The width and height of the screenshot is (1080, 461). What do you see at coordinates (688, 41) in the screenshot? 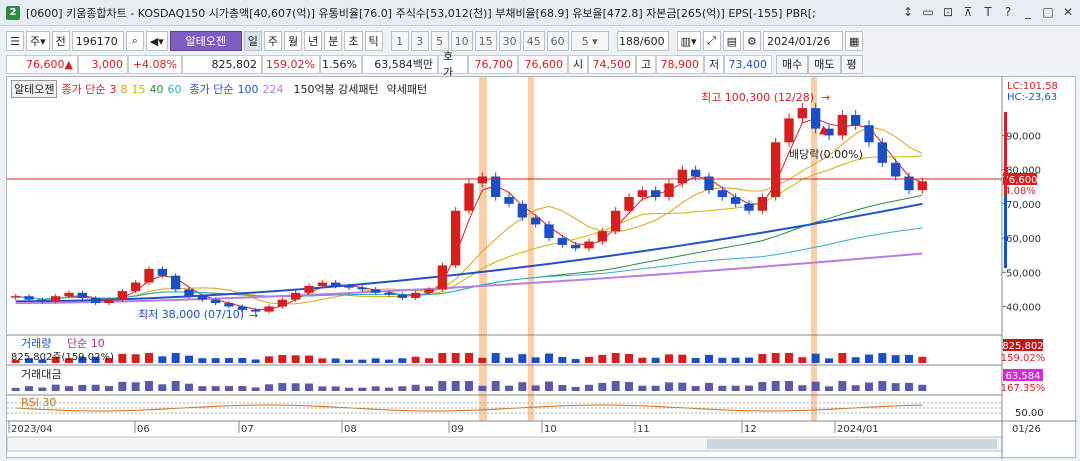
I see `chart-type-icon: ▥▾` at bounding box center [688, 41].